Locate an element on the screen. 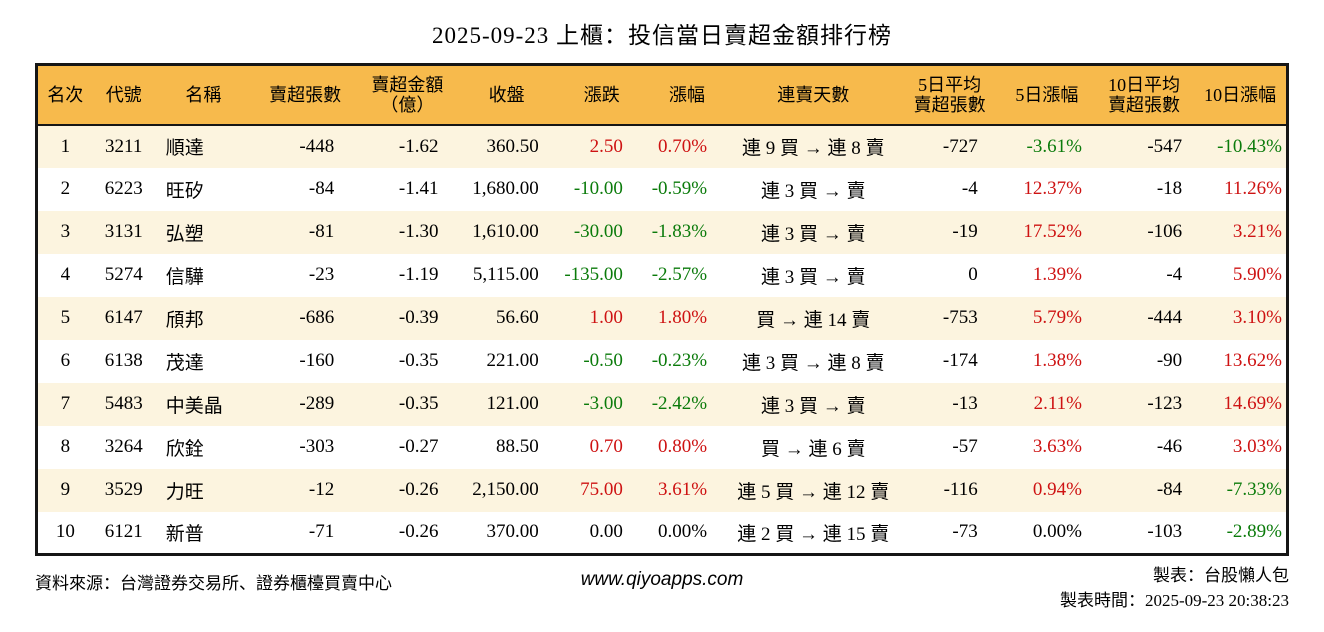  cell-name: 新普 is located at coordinates (184, 534).